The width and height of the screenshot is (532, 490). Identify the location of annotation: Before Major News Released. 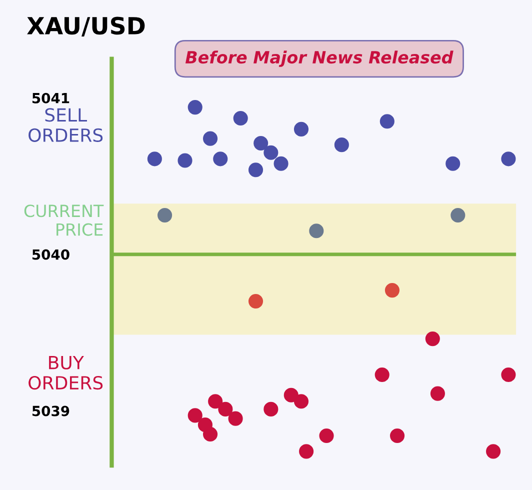
(319, 58).